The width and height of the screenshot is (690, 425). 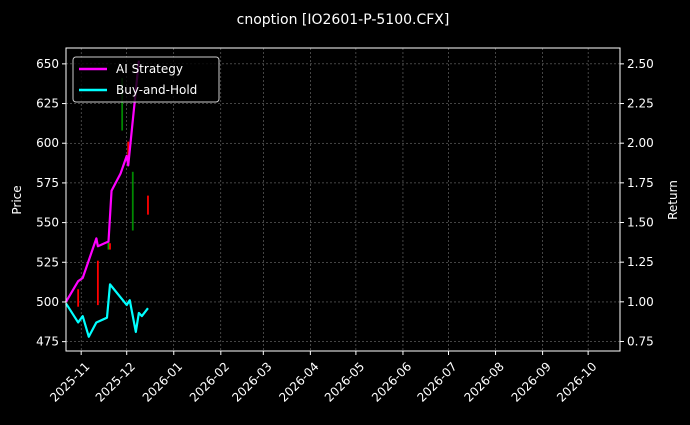 I want to click on series-lines, so click(x=107, y=199).